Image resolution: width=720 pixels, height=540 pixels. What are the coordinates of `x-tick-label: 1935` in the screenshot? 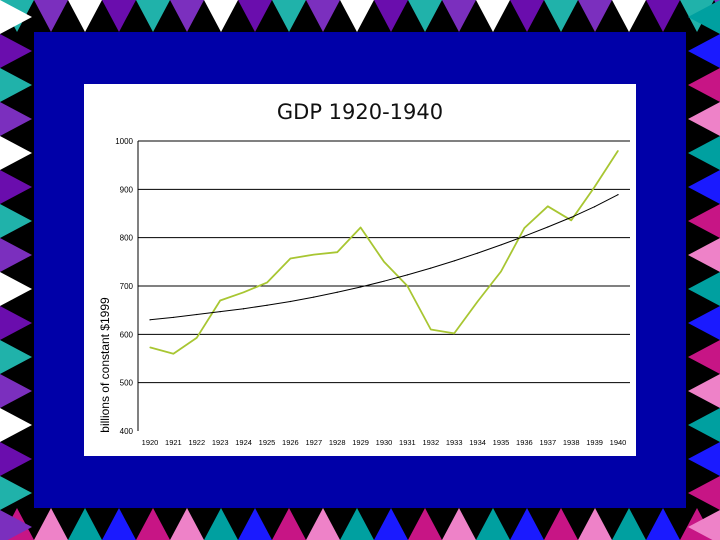 It's located at (501, 442).